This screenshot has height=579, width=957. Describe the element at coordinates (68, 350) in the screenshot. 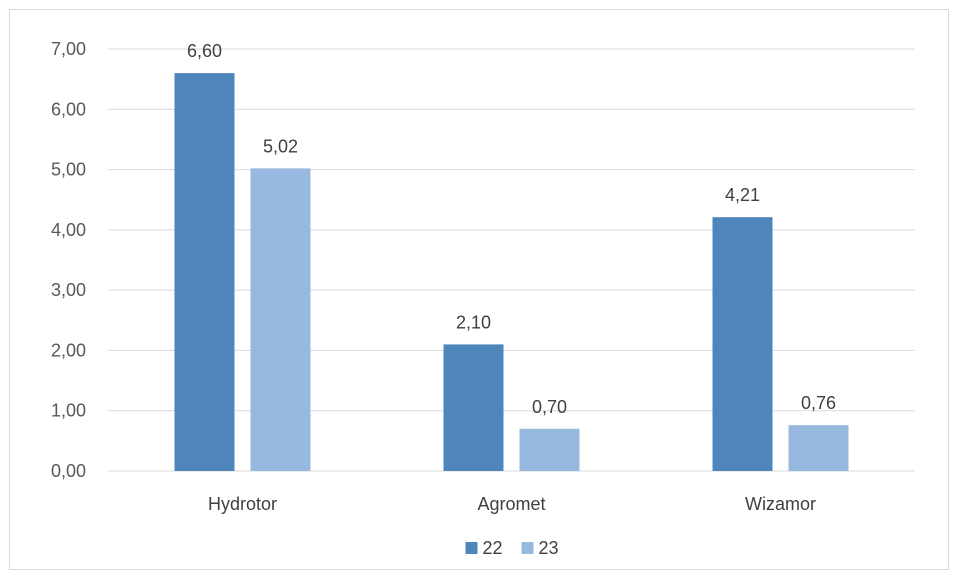

I see `y-tick-label: 2,00` at that location.